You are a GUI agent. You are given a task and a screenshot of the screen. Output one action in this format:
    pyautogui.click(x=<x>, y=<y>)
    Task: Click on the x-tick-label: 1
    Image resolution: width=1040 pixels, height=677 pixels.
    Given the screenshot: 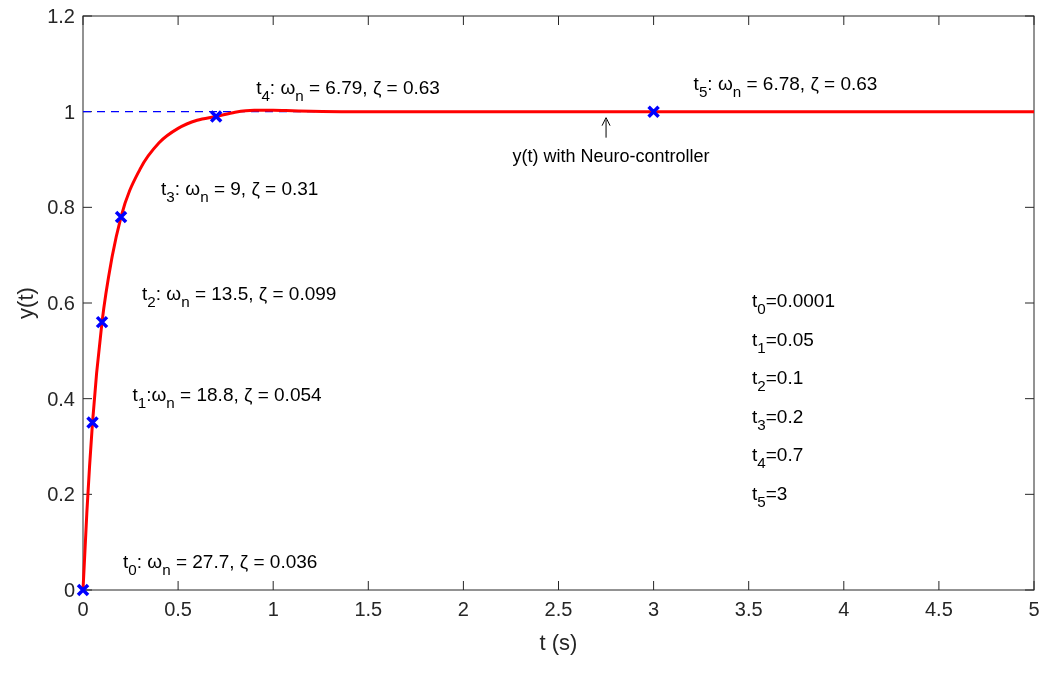 What is the action you would take?
    pyautogui.click(x=273, y=609)
    